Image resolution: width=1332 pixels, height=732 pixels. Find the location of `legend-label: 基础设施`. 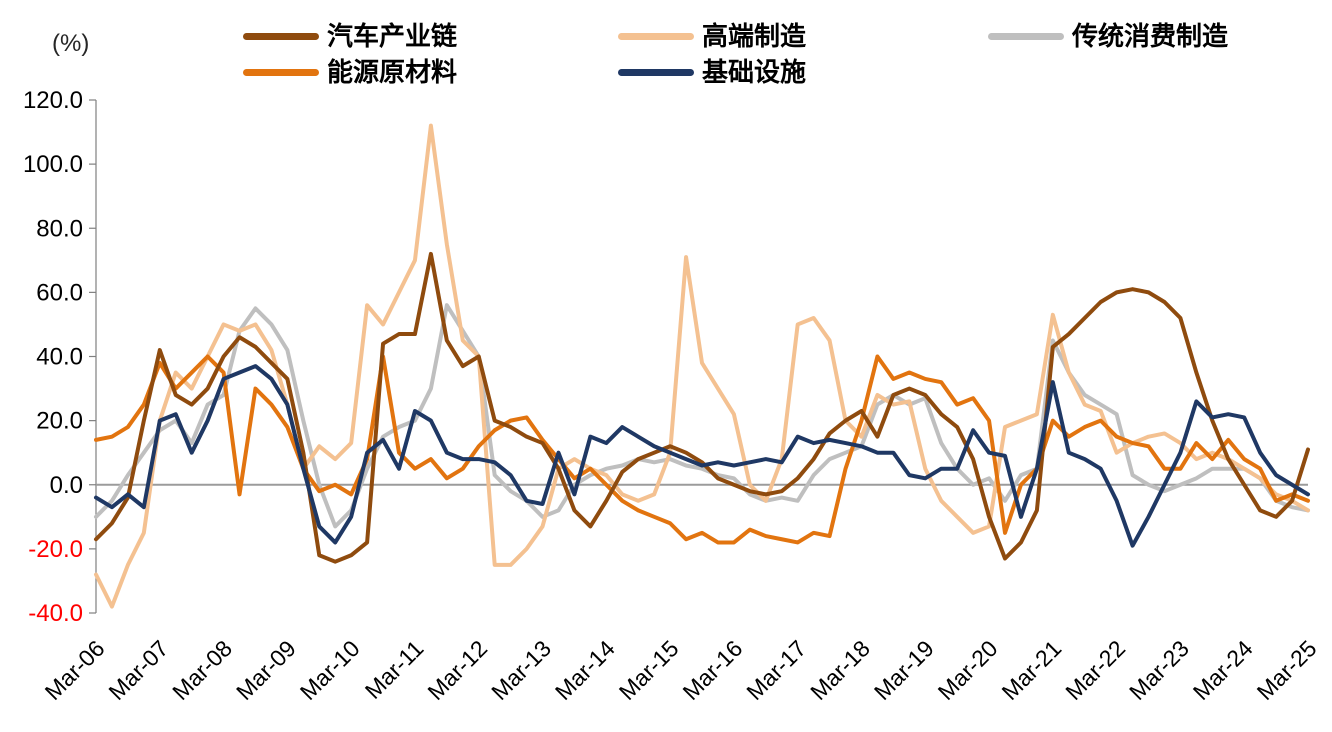

legend-label: 基础设施 is located at coordinates (754, 72).